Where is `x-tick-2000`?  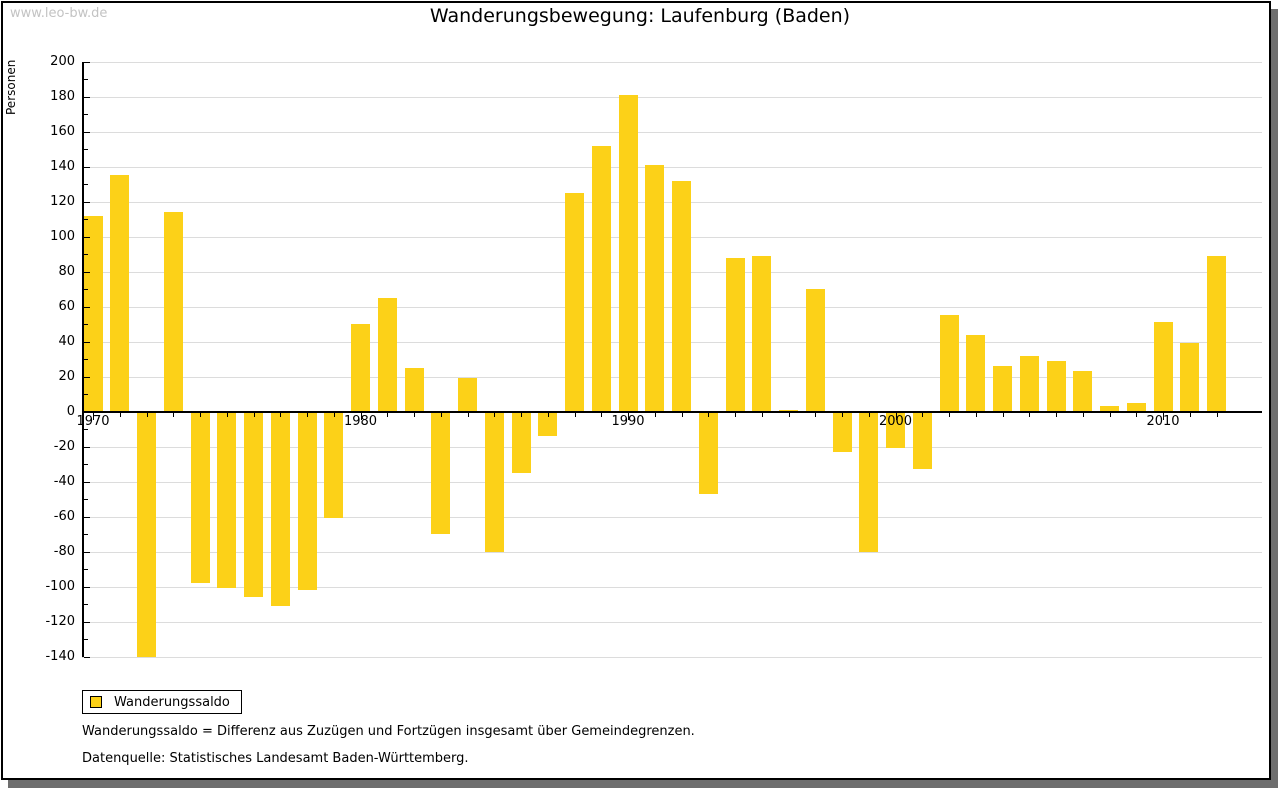 x-tick-2000 is located at coordinates (896, 416).